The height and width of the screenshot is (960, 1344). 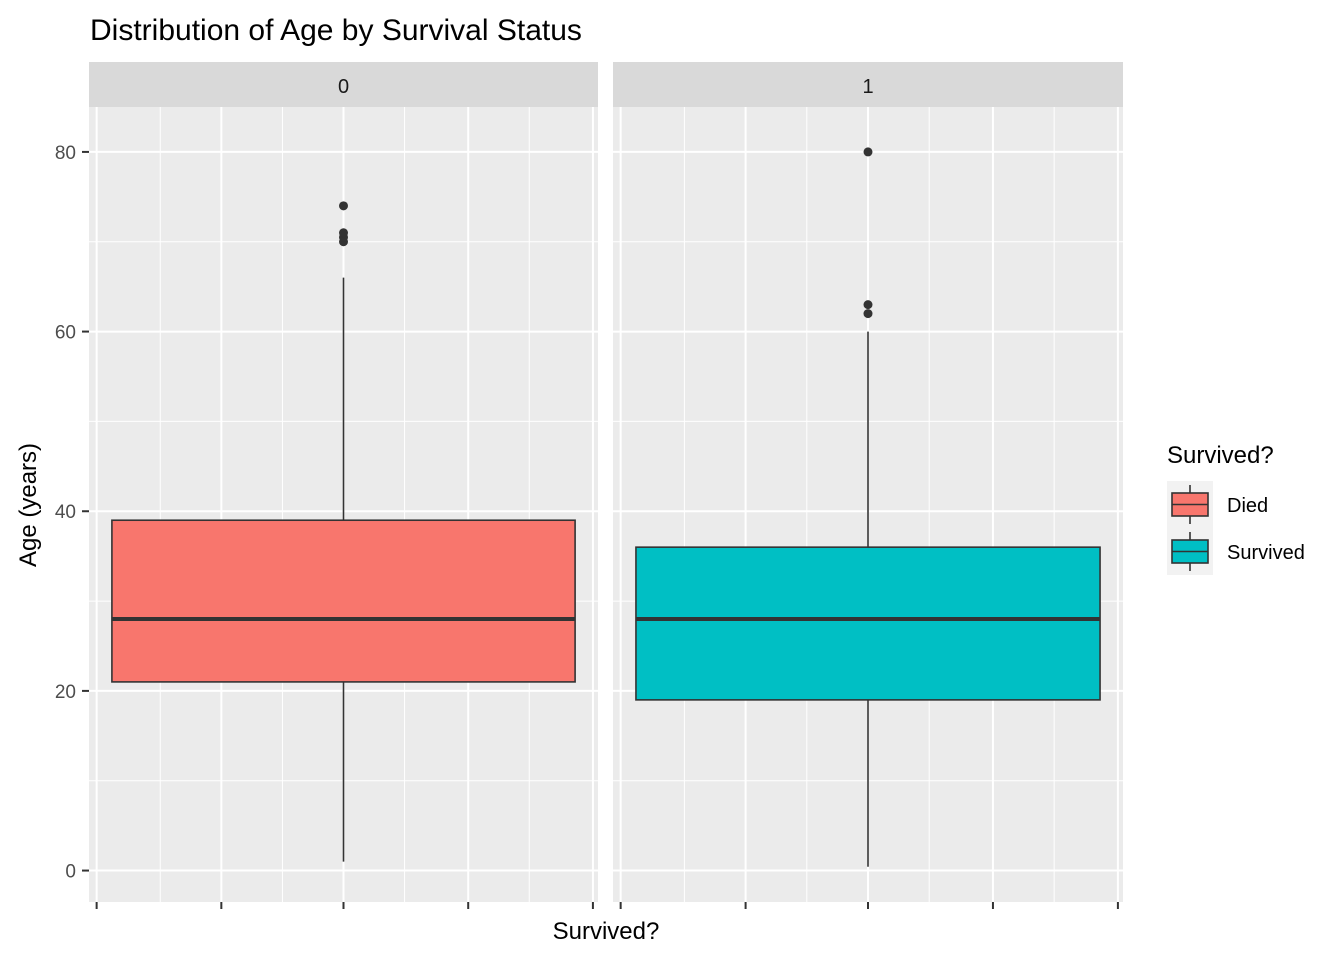 I want to click on legend-title: Survived?, so click(x=1220, y=455).